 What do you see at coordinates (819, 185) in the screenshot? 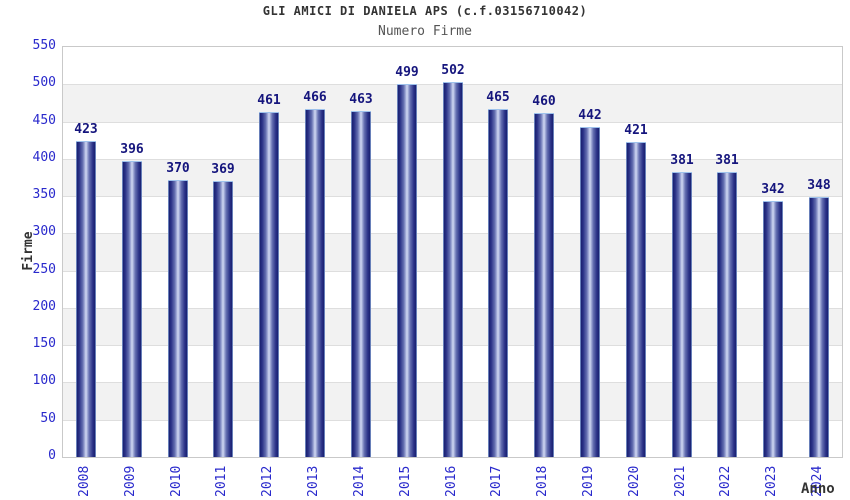
I see `bar-value-label: 348` at bounding box center [819, 185].